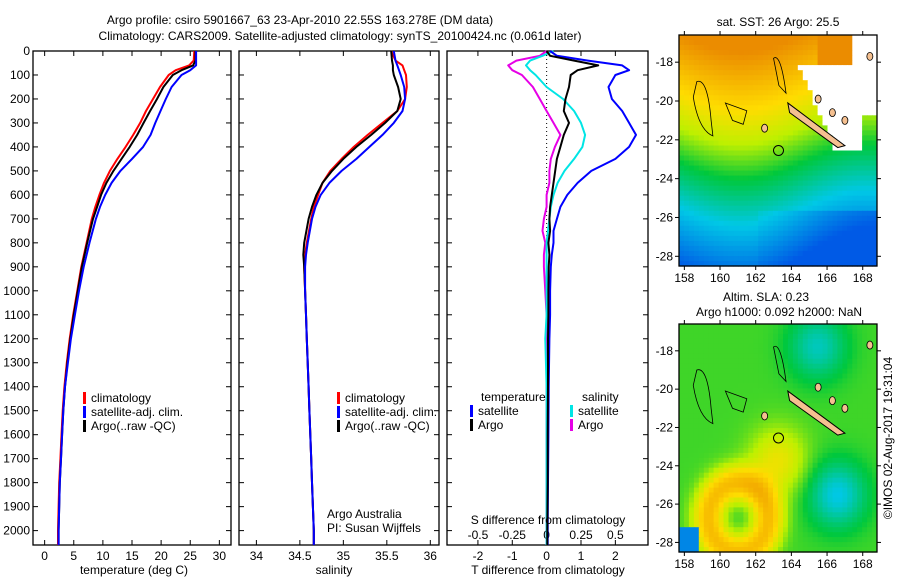  Describe the element at coordinates (513, 535) in the screenshot. I see `s-xtick-label: -0.25` at that location.